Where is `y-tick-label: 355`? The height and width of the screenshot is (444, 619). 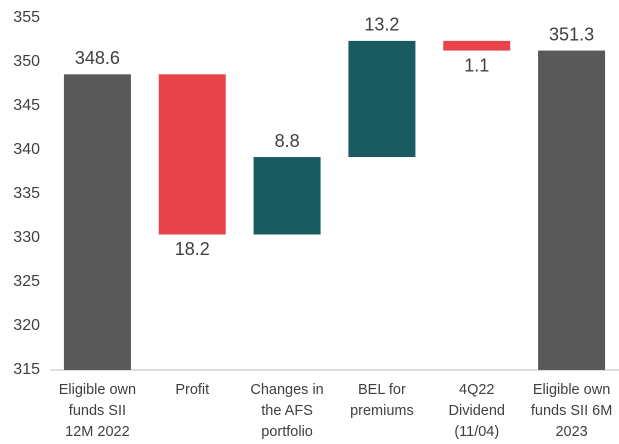
y-tick-label: 355 is located at coordinates (26, 17).